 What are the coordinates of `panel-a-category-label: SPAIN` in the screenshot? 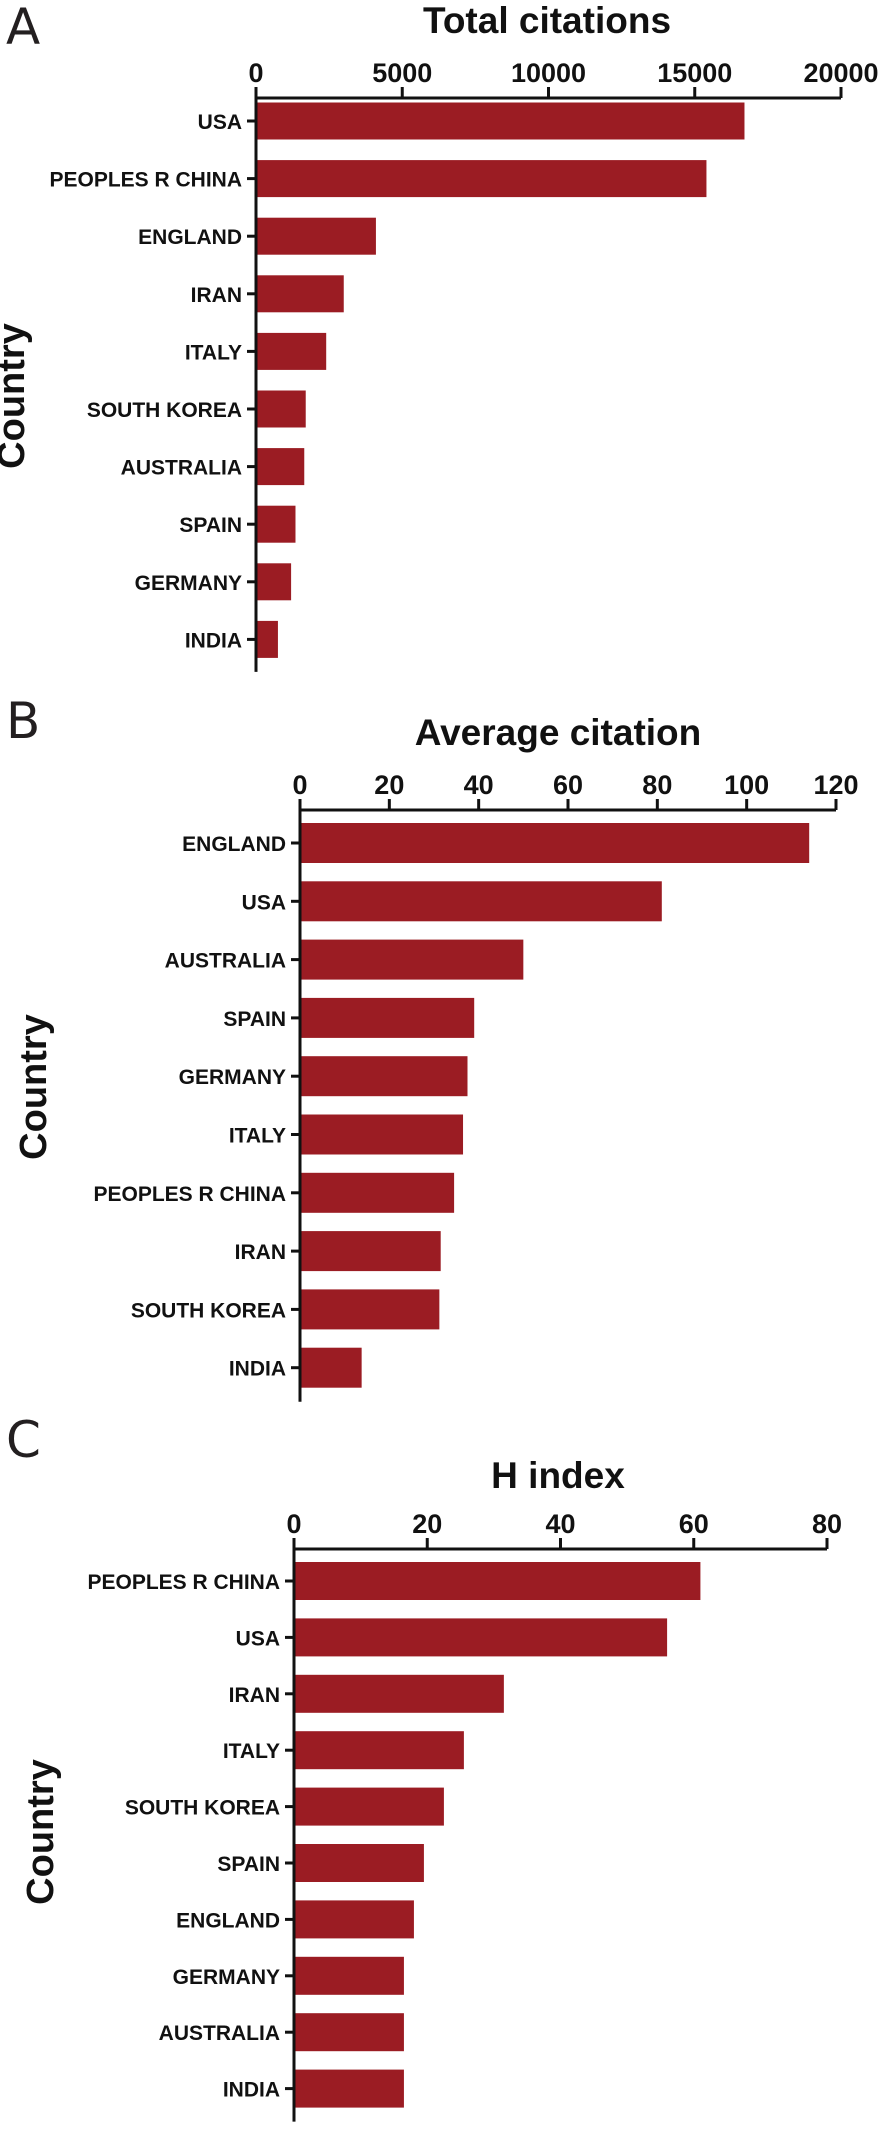 It's located at (210, 525).